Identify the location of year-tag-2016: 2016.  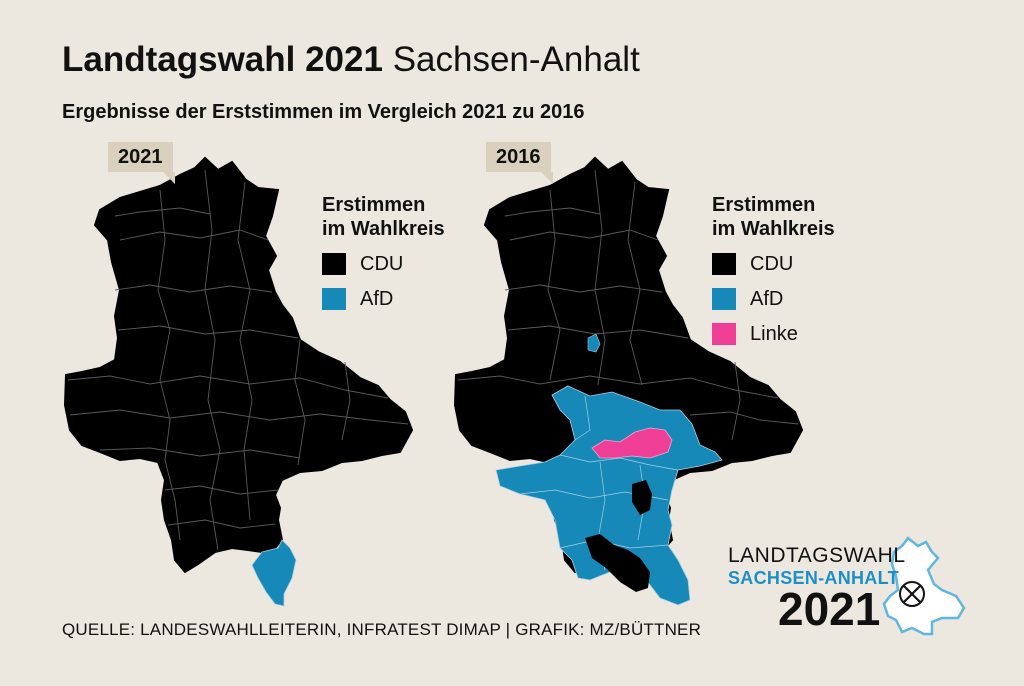
(519, 163).